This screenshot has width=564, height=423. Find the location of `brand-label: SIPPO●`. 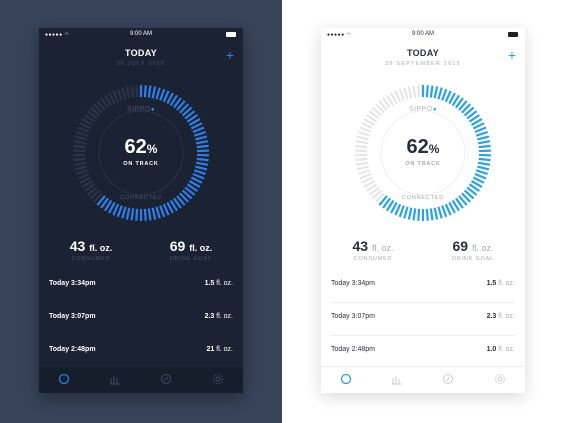

brand-label: SIPPO● is located at coordinates (423, 109).